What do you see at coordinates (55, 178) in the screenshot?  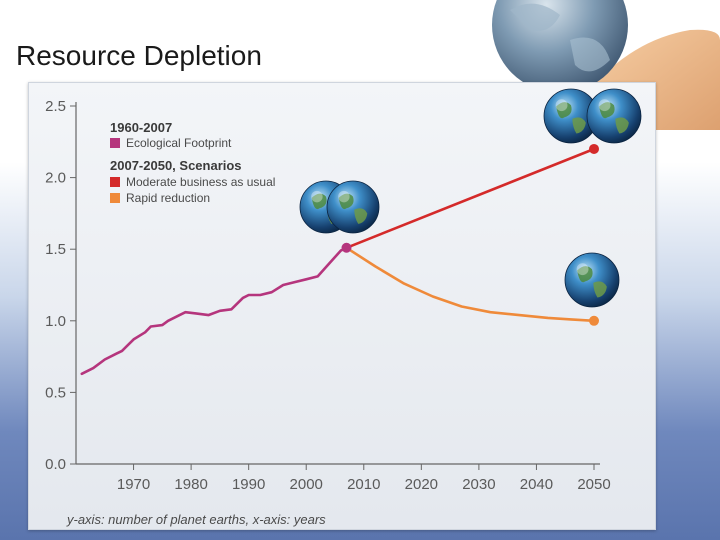 I see `y-tick-label: 2.0` at bounding box center [55, 178].